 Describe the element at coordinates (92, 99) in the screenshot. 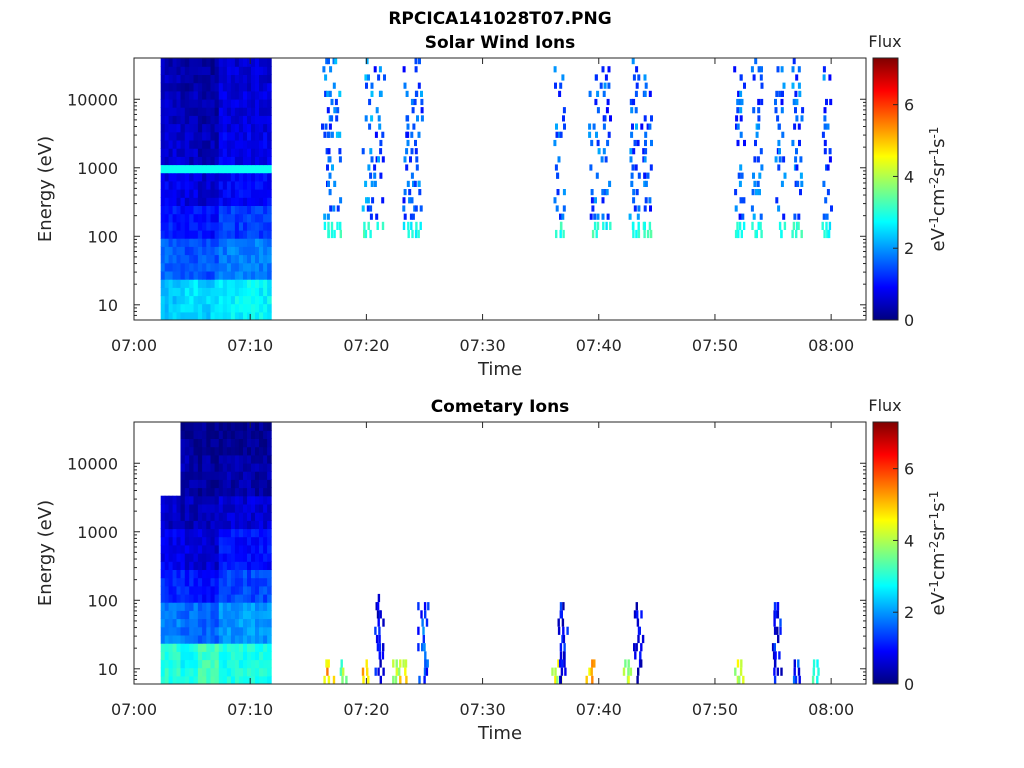

I see `y-tick-label: 10000` at that location.